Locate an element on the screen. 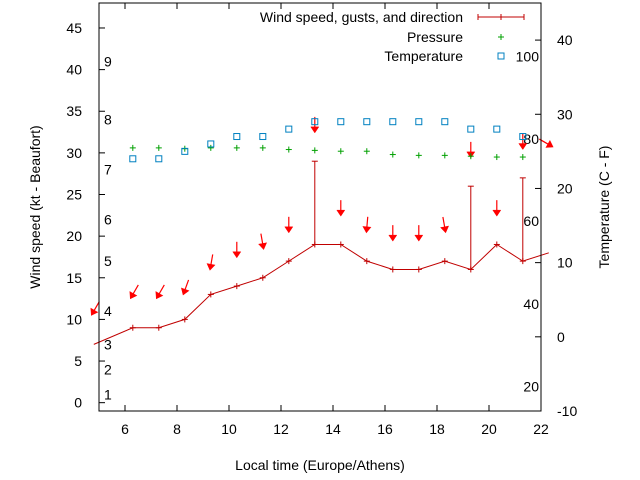  fahrenheit-label: 100 is located at coordinates (528, 56).